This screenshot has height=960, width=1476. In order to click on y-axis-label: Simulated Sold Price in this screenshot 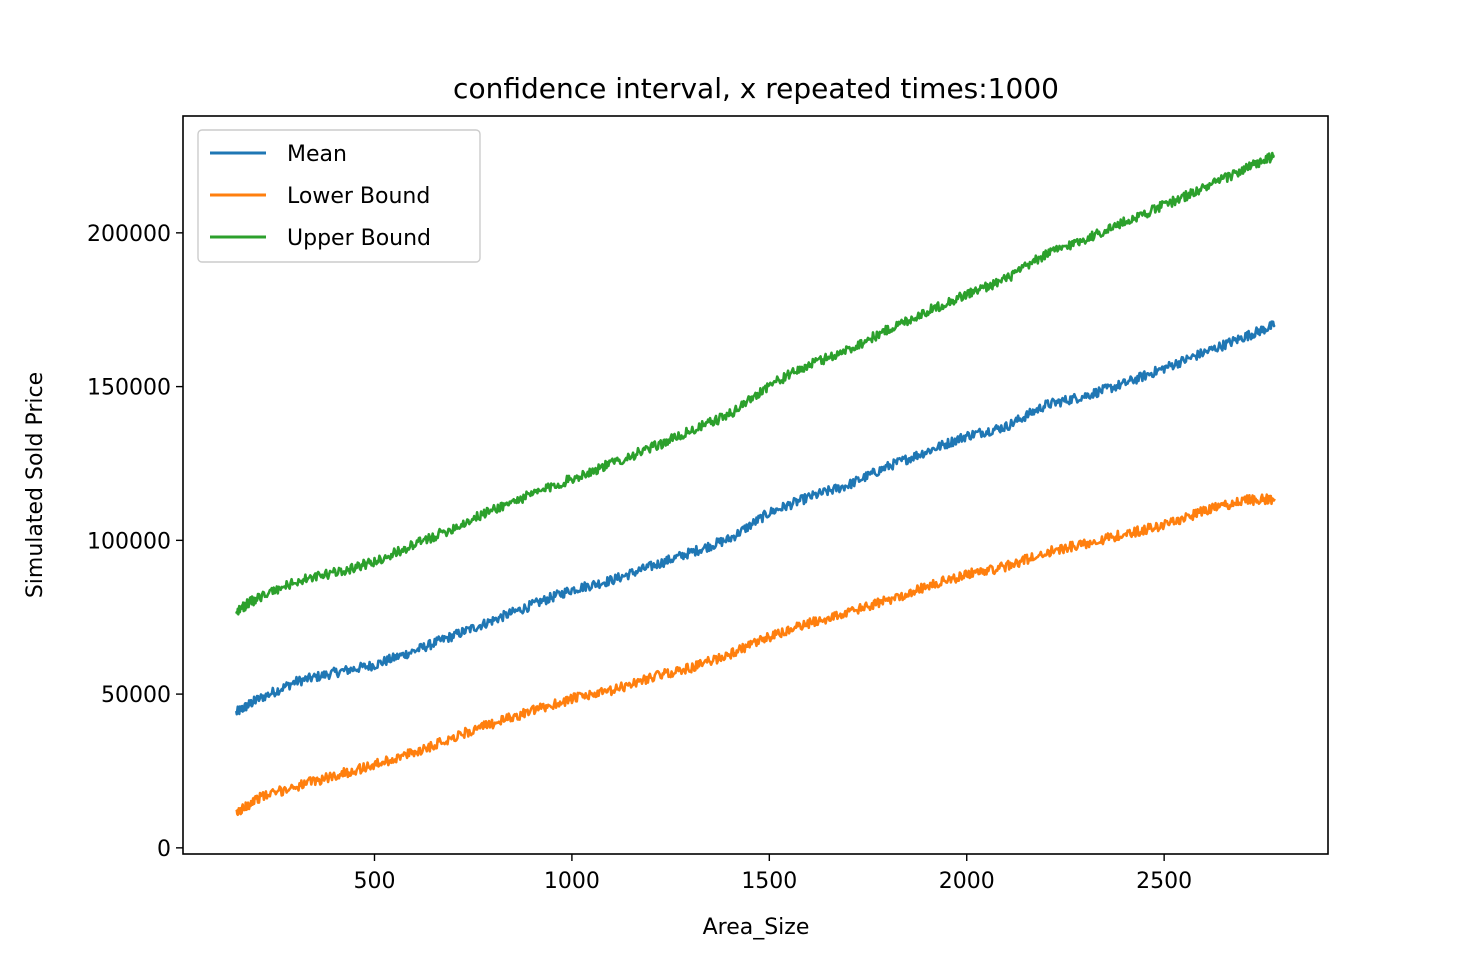, I will do `click(35, 485)`.